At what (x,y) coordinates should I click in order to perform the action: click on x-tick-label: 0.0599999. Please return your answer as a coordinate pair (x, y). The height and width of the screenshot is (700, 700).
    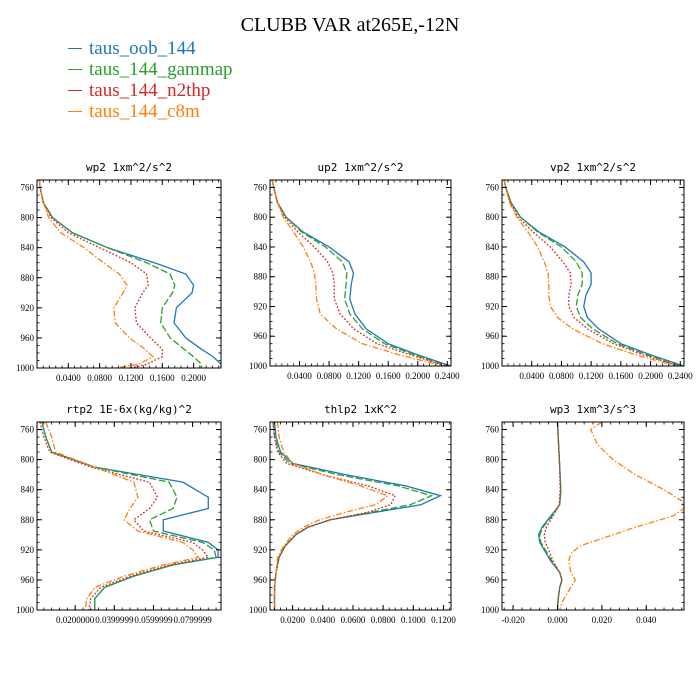
    Looking at the image, I should click on (153, 620).